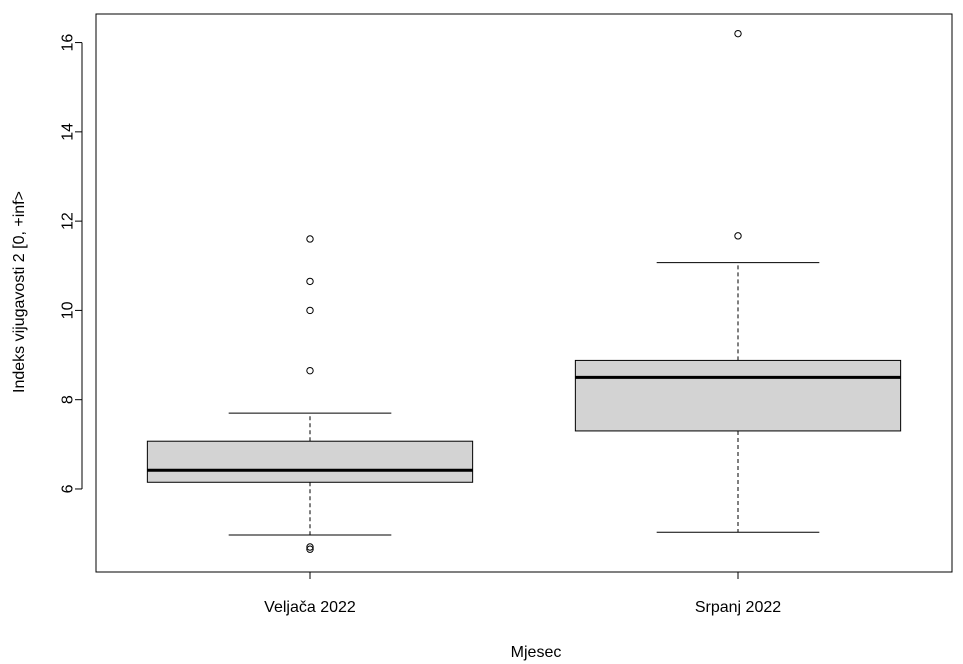  I want to click on y-tick-label: 10, so click(68, 310).